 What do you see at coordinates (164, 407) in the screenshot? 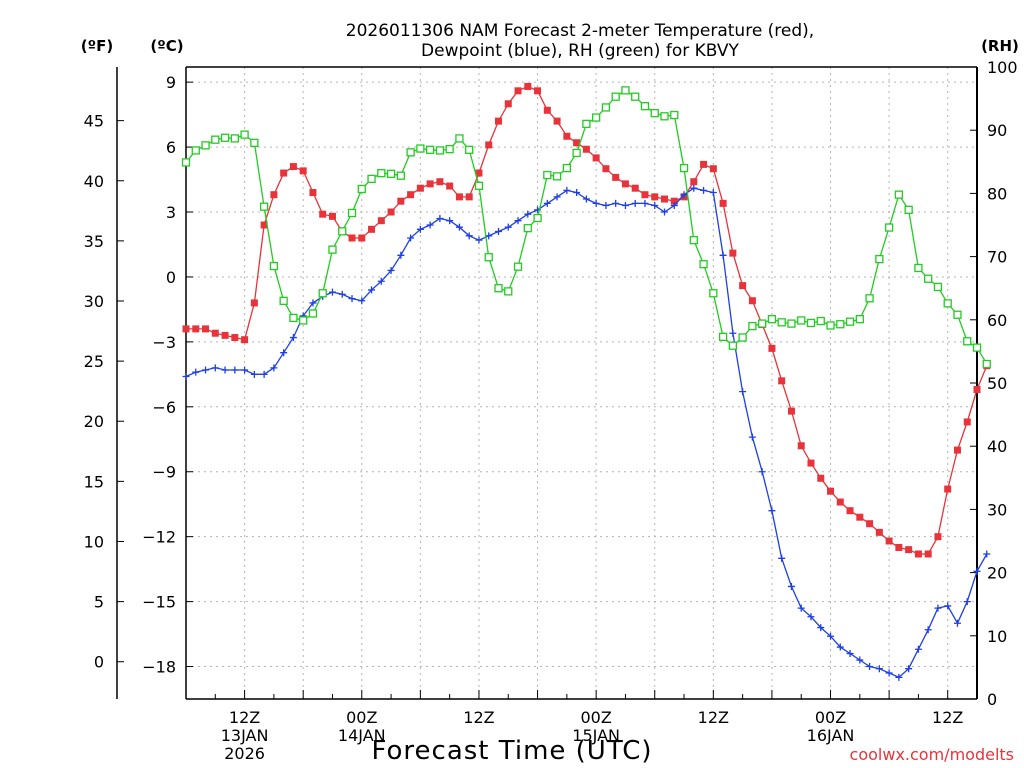
I see `celsius-tick-label: −6` at bounding box center [164, 407].